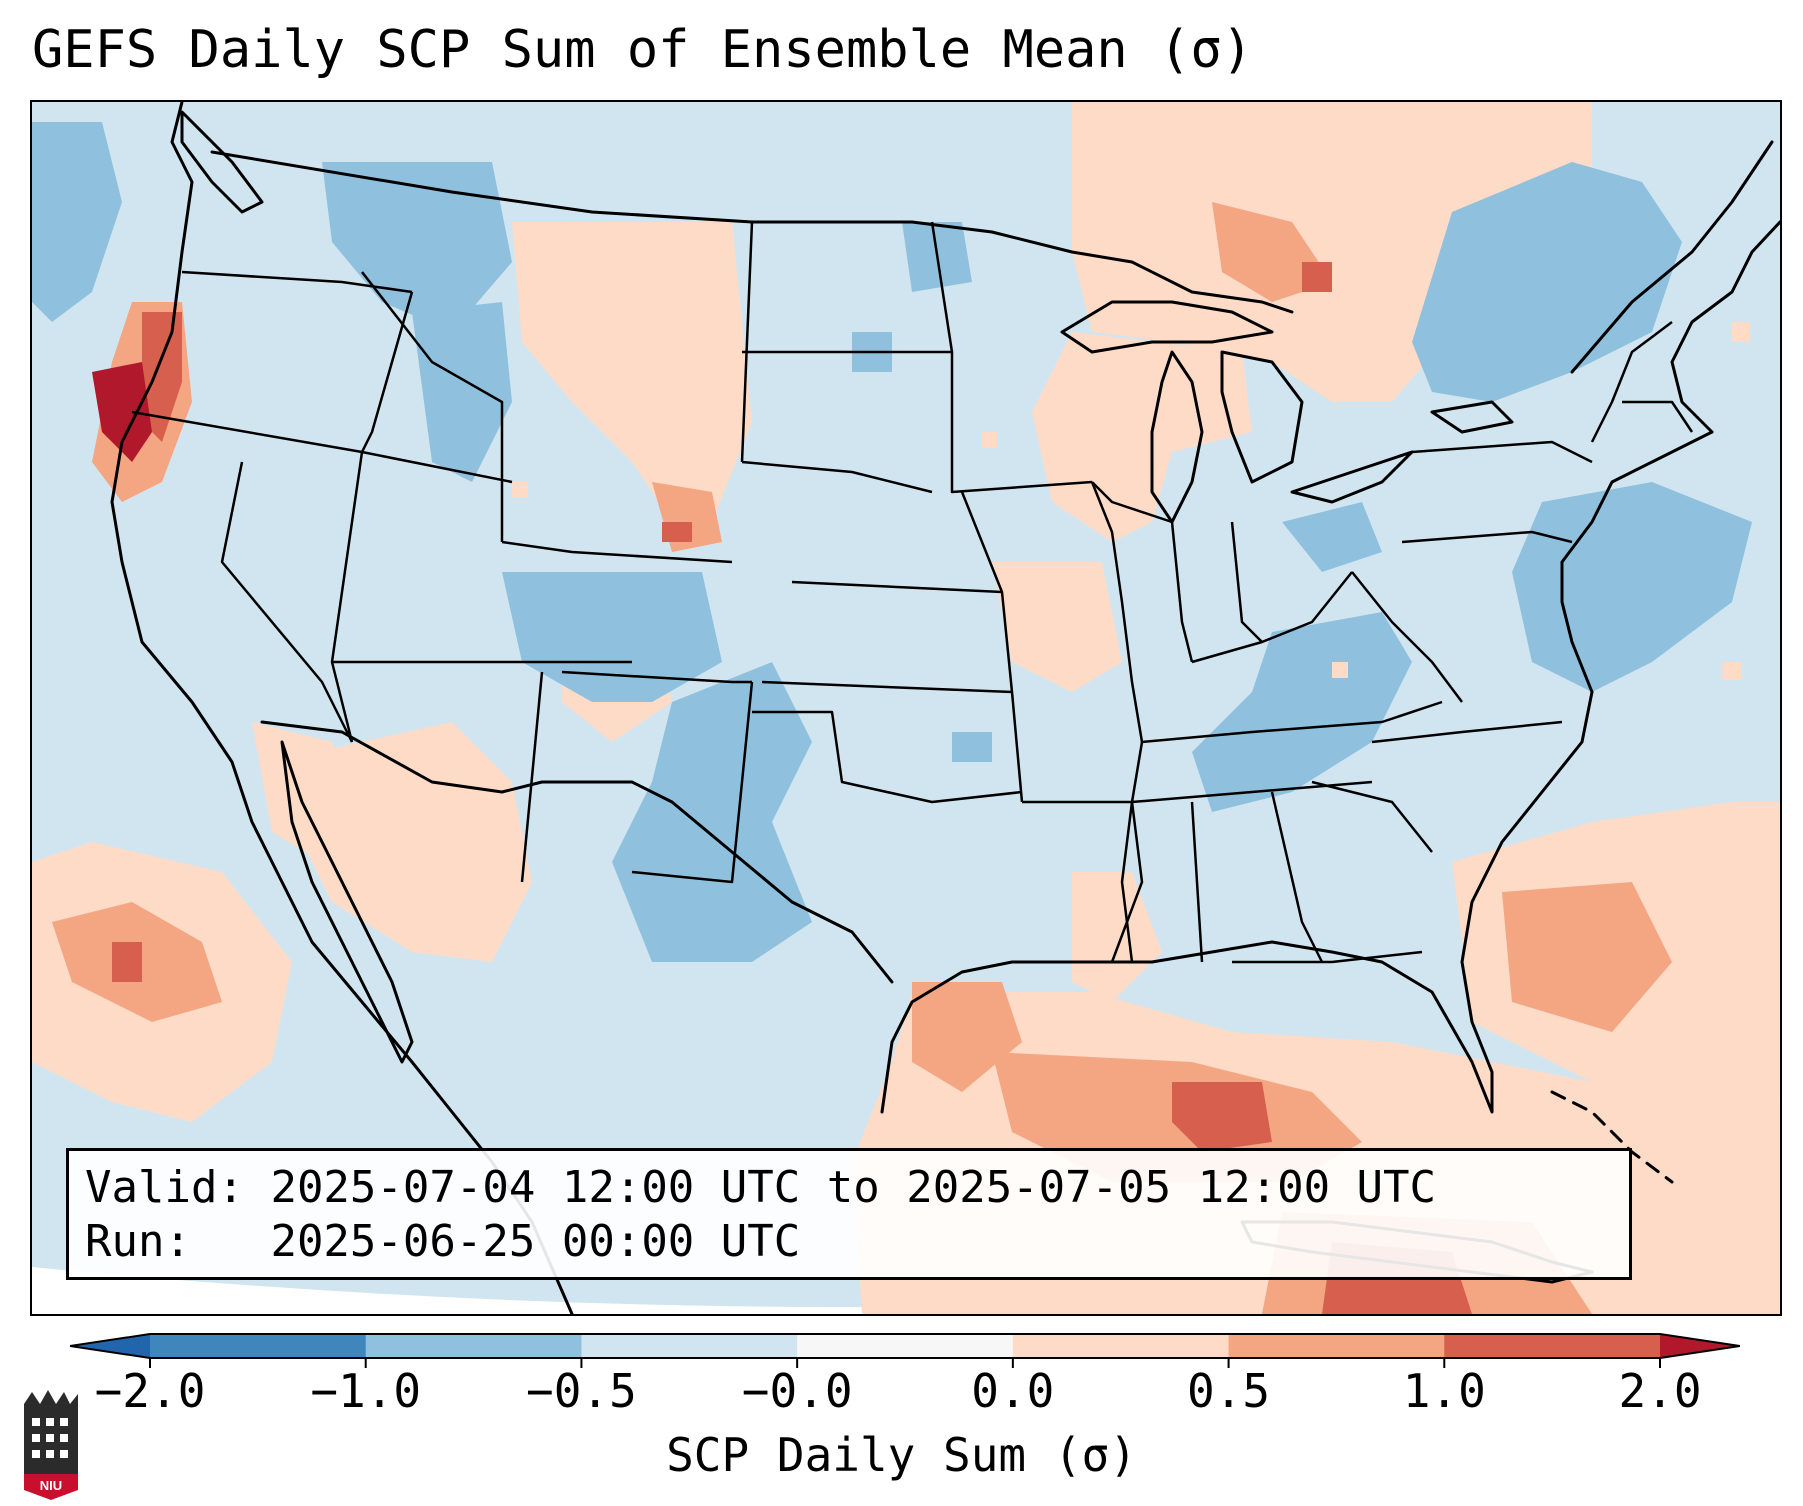 The width and height of the screenshot is (1803, 1506). I want to click on colorbar-tick-label-0: −2.0, so click(150, 1391).